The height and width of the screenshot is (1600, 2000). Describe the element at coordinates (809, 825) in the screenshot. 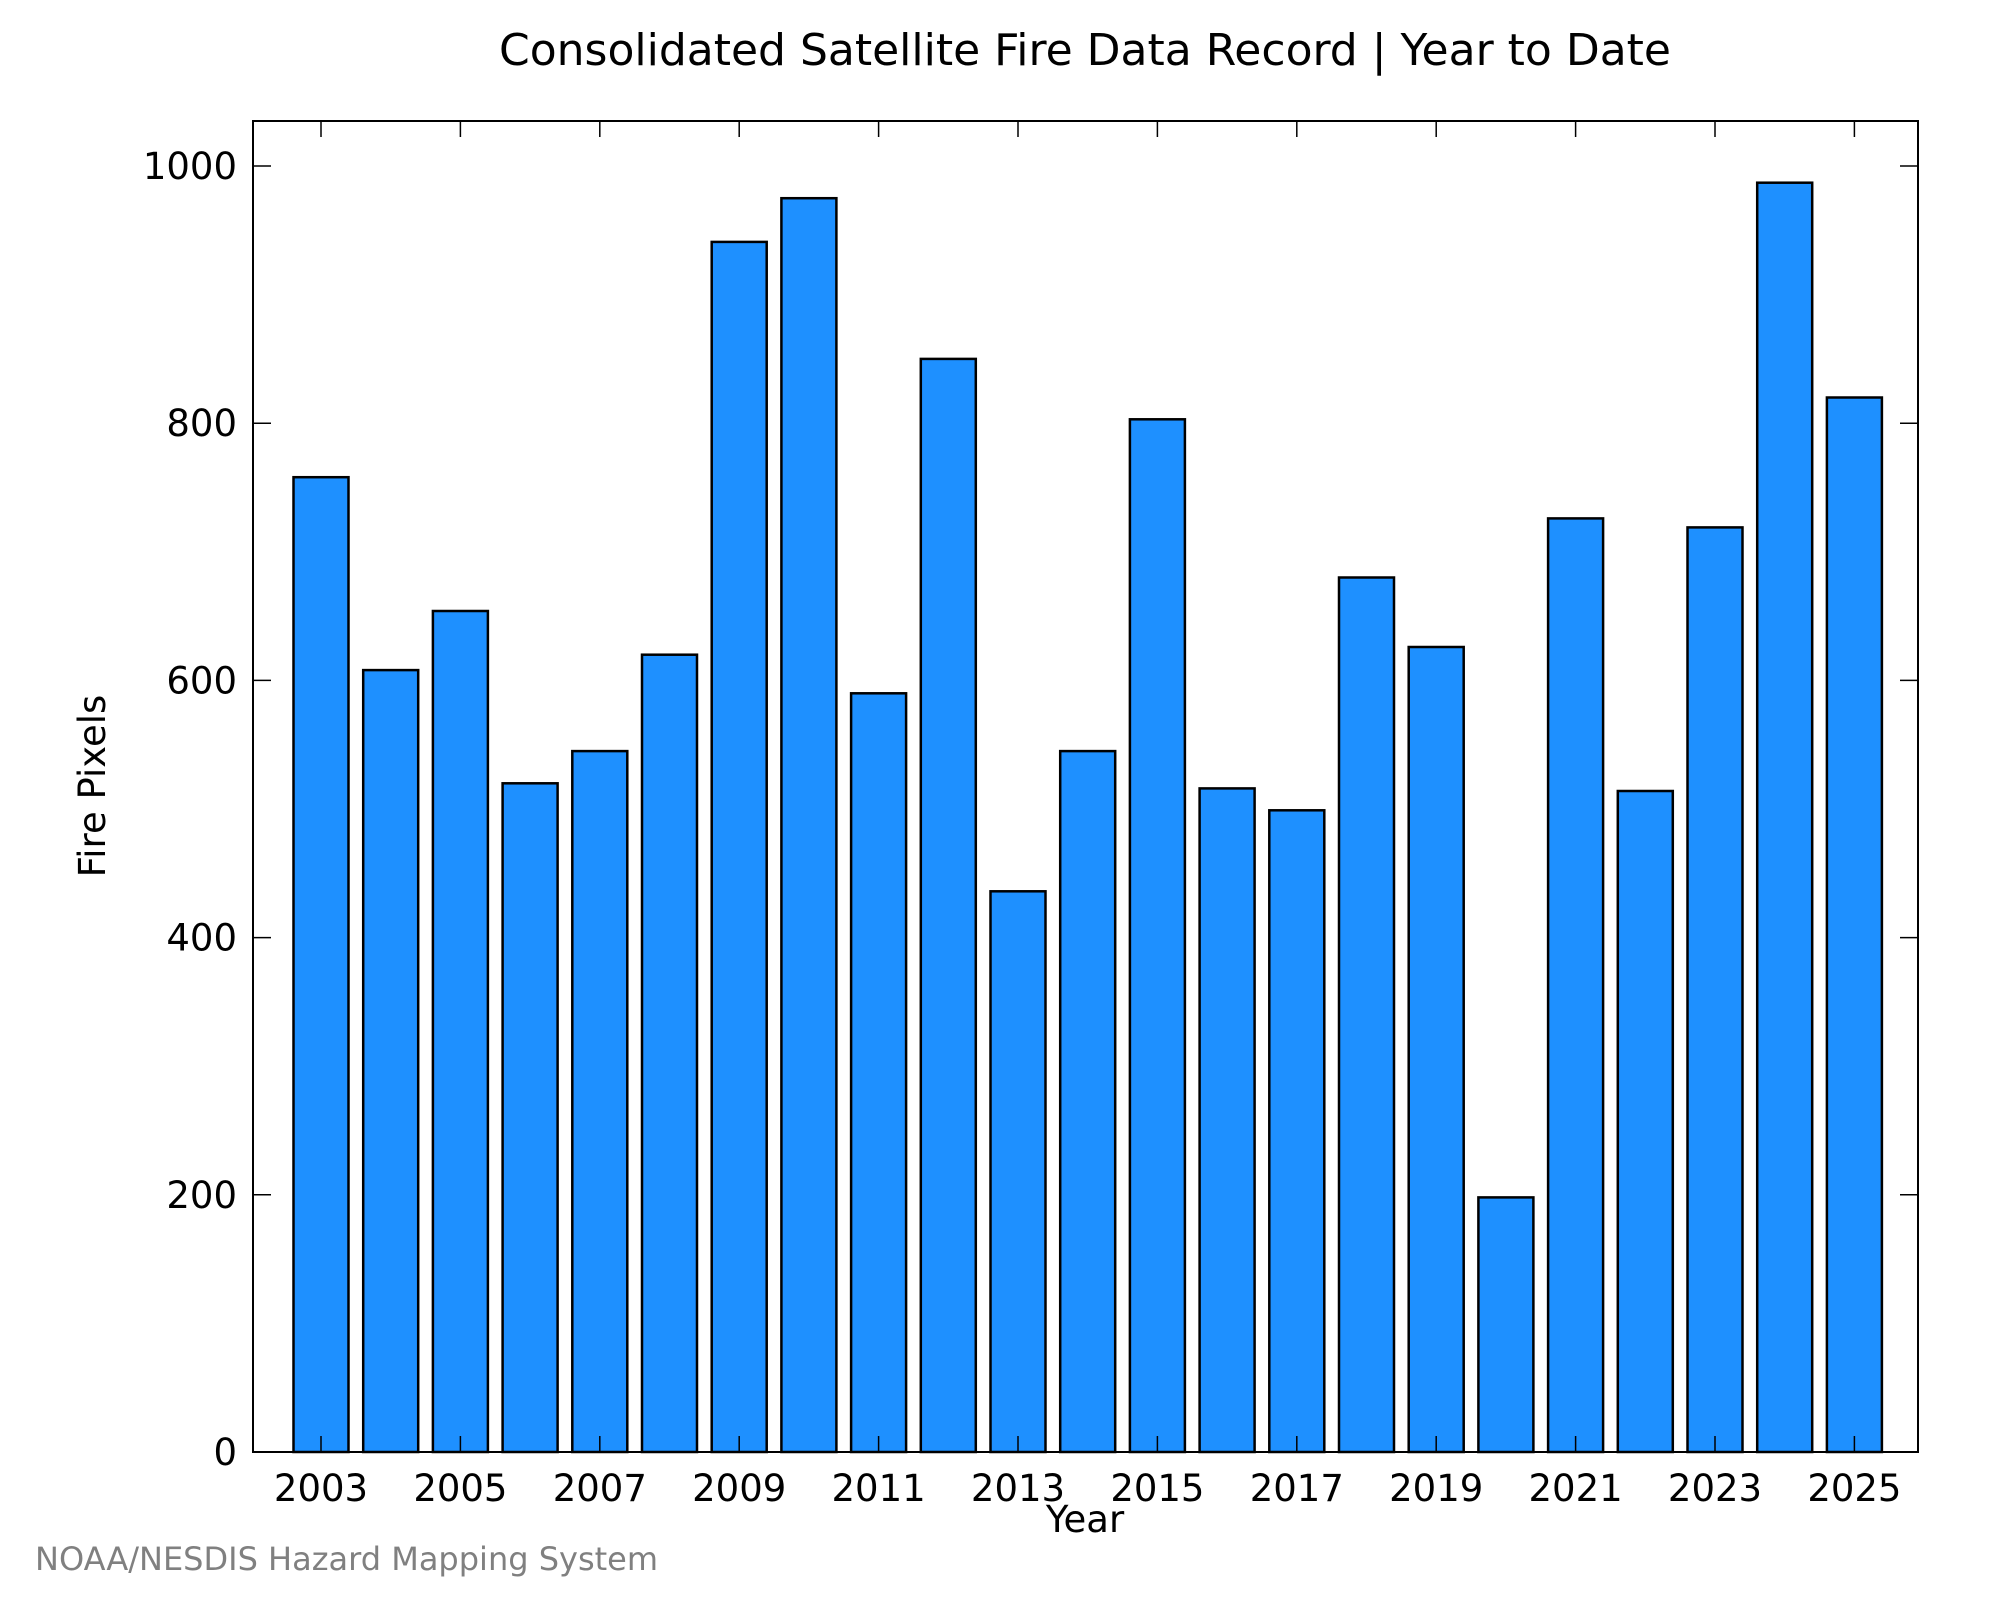

I see `bar-2010` at that location.